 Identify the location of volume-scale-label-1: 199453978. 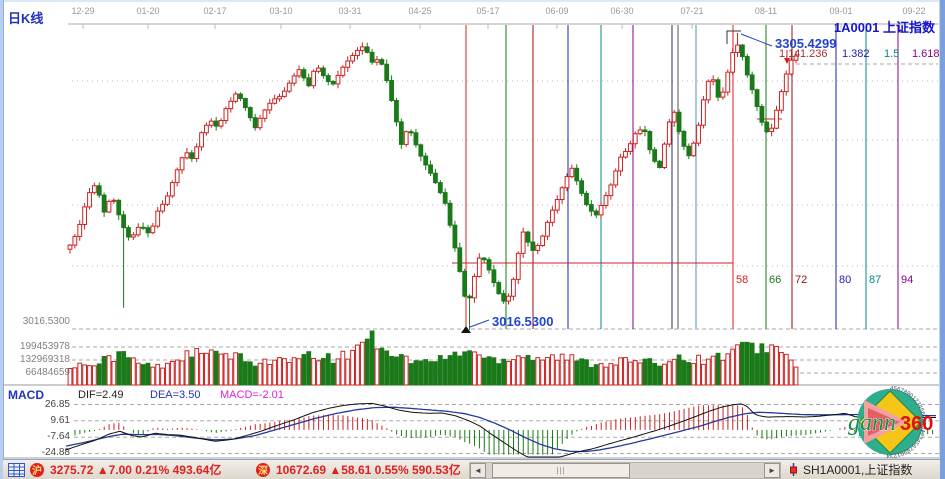
(44, 346).